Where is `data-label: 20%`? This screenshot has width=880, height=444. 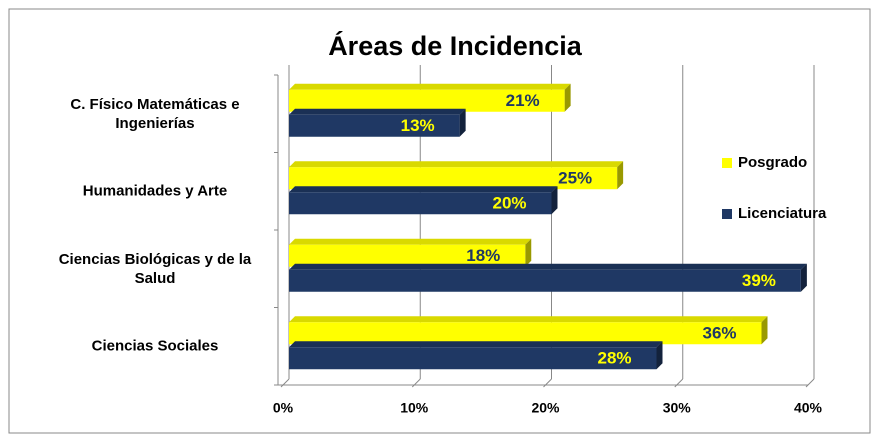 data-label: 20% is located at coordinates (509, 203).